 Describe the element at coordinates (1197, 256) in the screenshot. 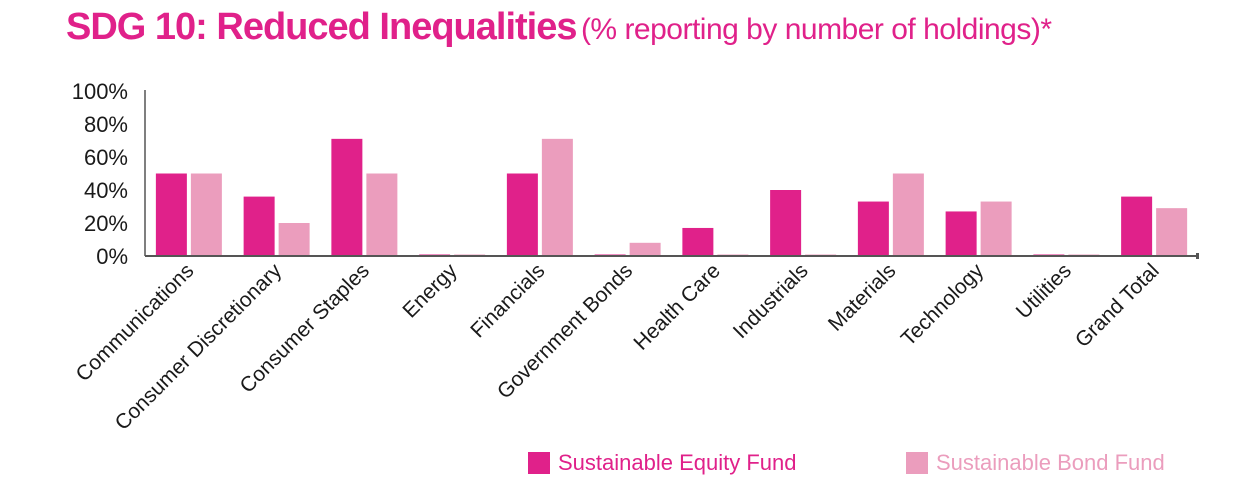

I see `x-axis-end-cap` at that location.